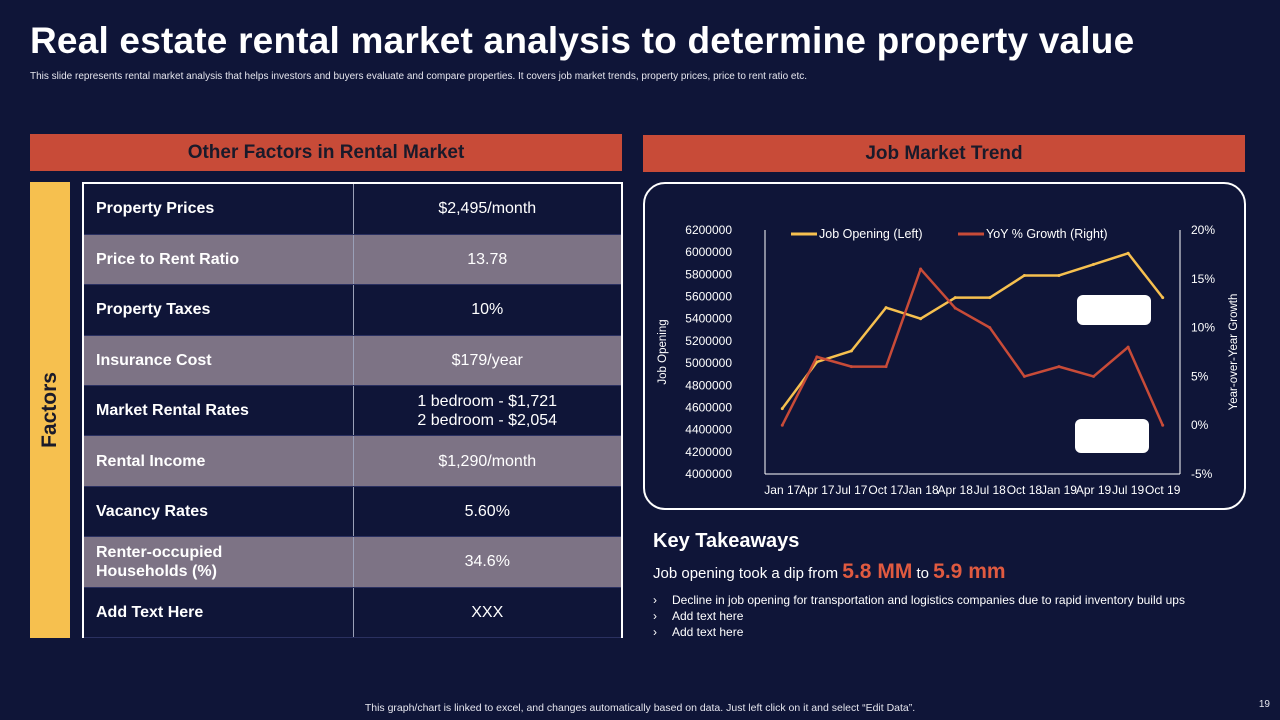 The height and width of the screenshot is (720, 1280). Describe the element at coordinates (487, 562) in the screenshot. I see `row-value: 34.6%` at that location.